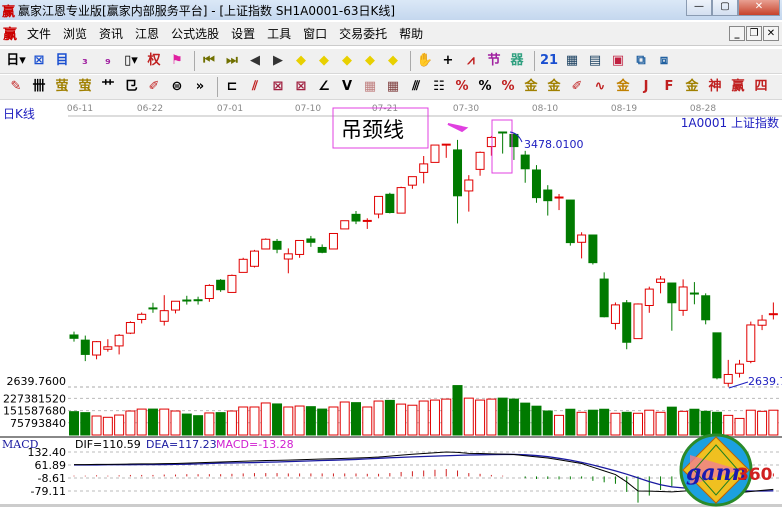  Describe the element at coordinates (255, 86) in the screenshot. I see `fan-icon: ⫽` at that location.